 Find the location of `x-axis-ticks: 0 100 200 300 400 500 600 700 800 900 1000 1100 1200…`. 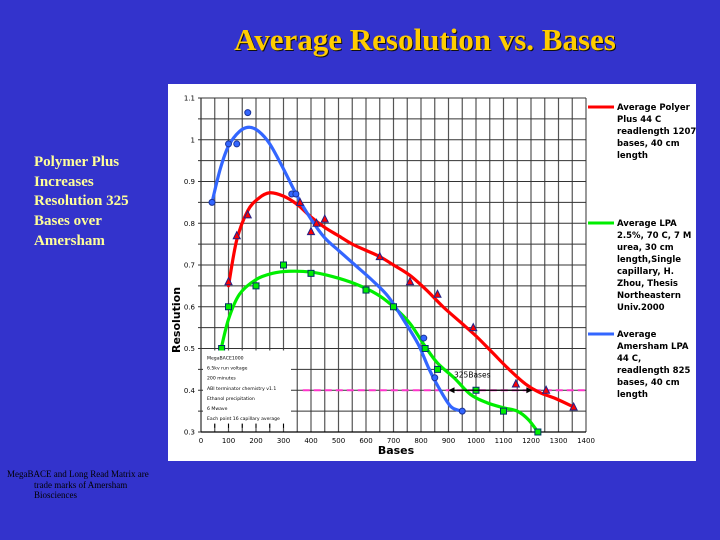

x-axis-ticks: 0 100 200 300 400 500 600 700 800 900 1000 1100 1200… is located at coordinates (397, 441).